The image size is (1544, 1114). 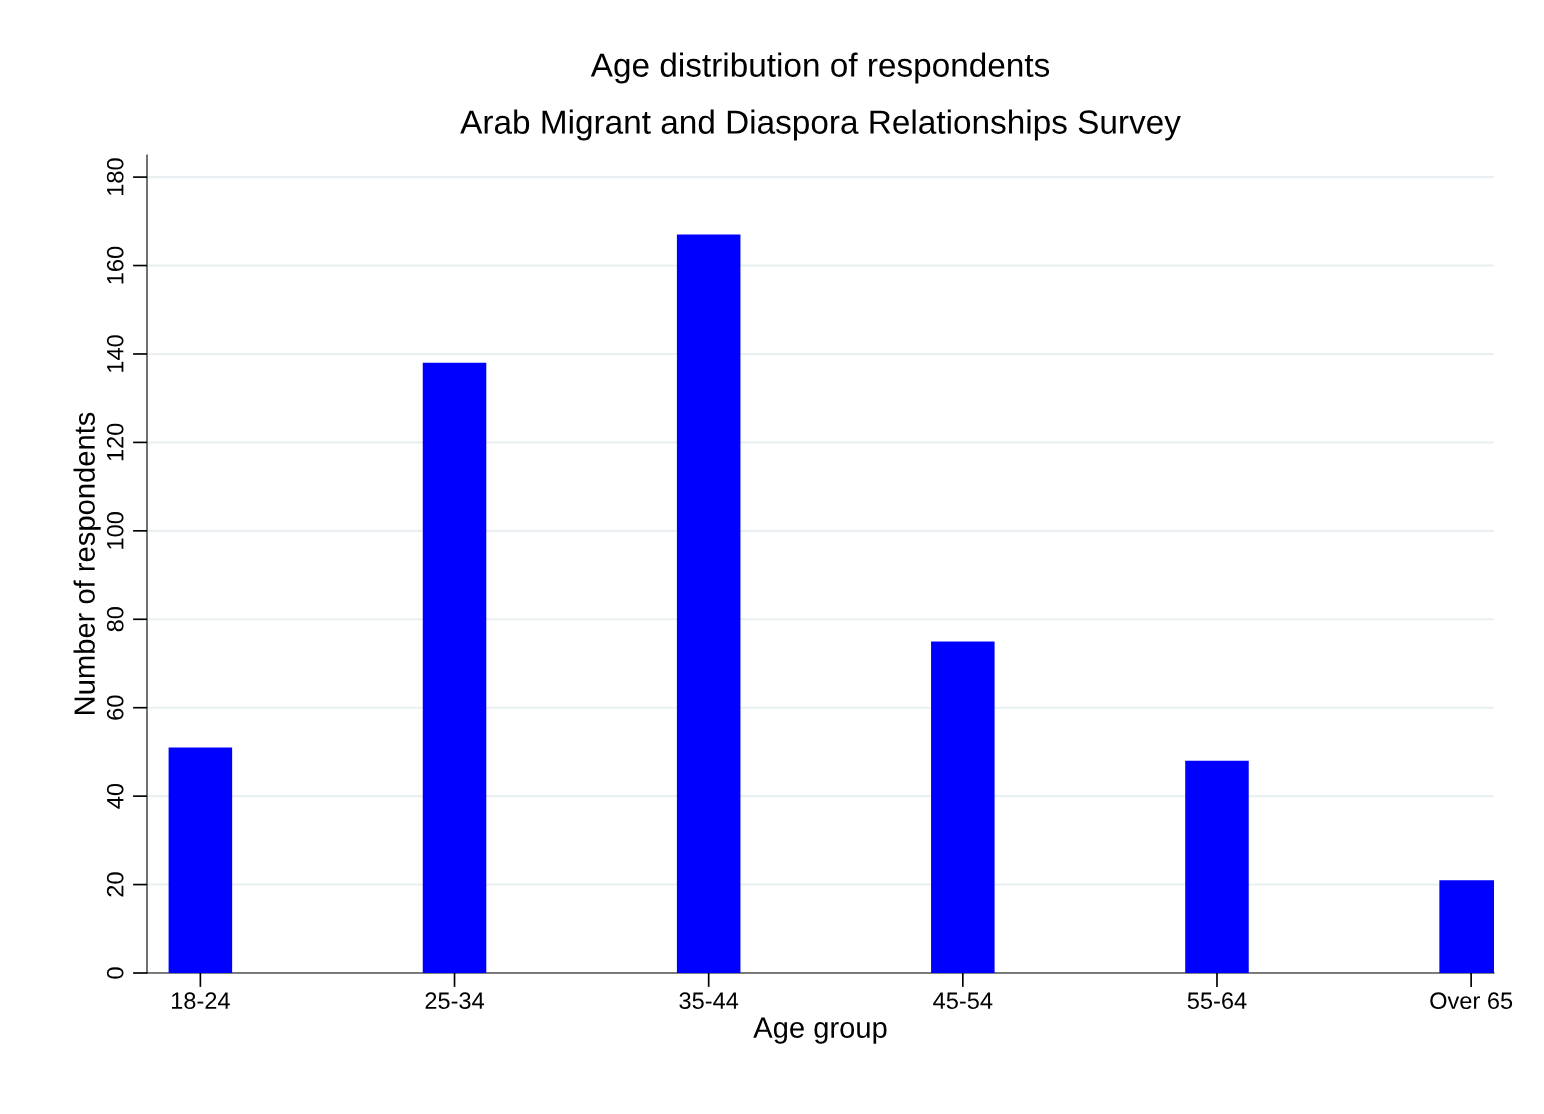 I want to click on x-tick-label: 25-34, so click(x=455, y=1001).